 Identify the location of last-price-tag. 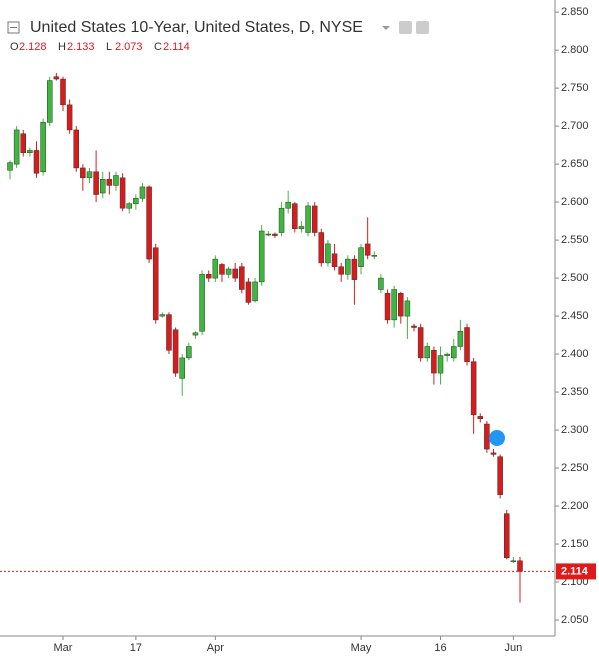
(576, 571).